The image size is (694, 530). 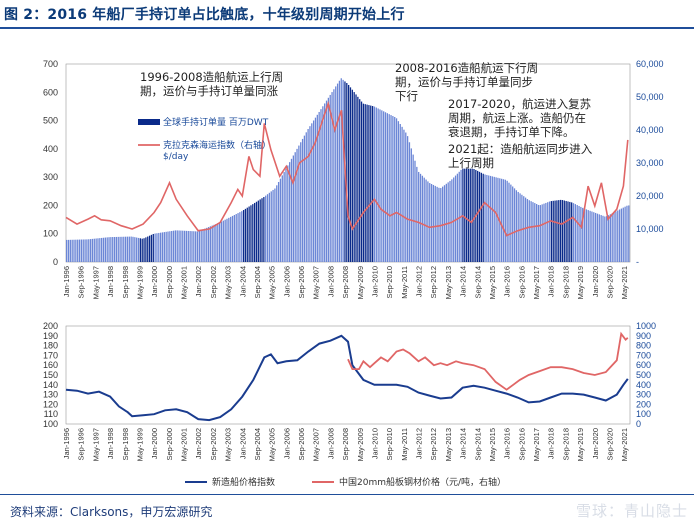 I want to click on annotation-line: 衰退期，手持订单下降。, so click(x=511, y=132).